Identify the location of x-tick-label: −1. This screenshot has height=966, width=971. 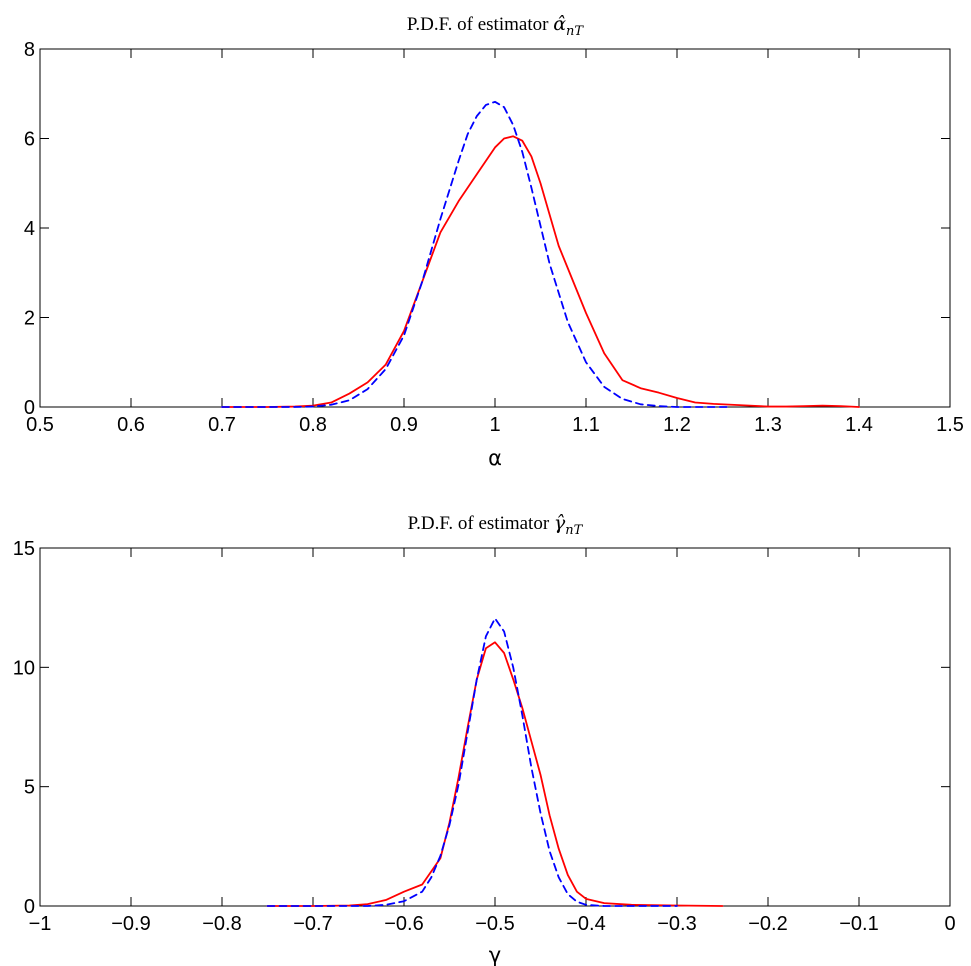
(40, 924).